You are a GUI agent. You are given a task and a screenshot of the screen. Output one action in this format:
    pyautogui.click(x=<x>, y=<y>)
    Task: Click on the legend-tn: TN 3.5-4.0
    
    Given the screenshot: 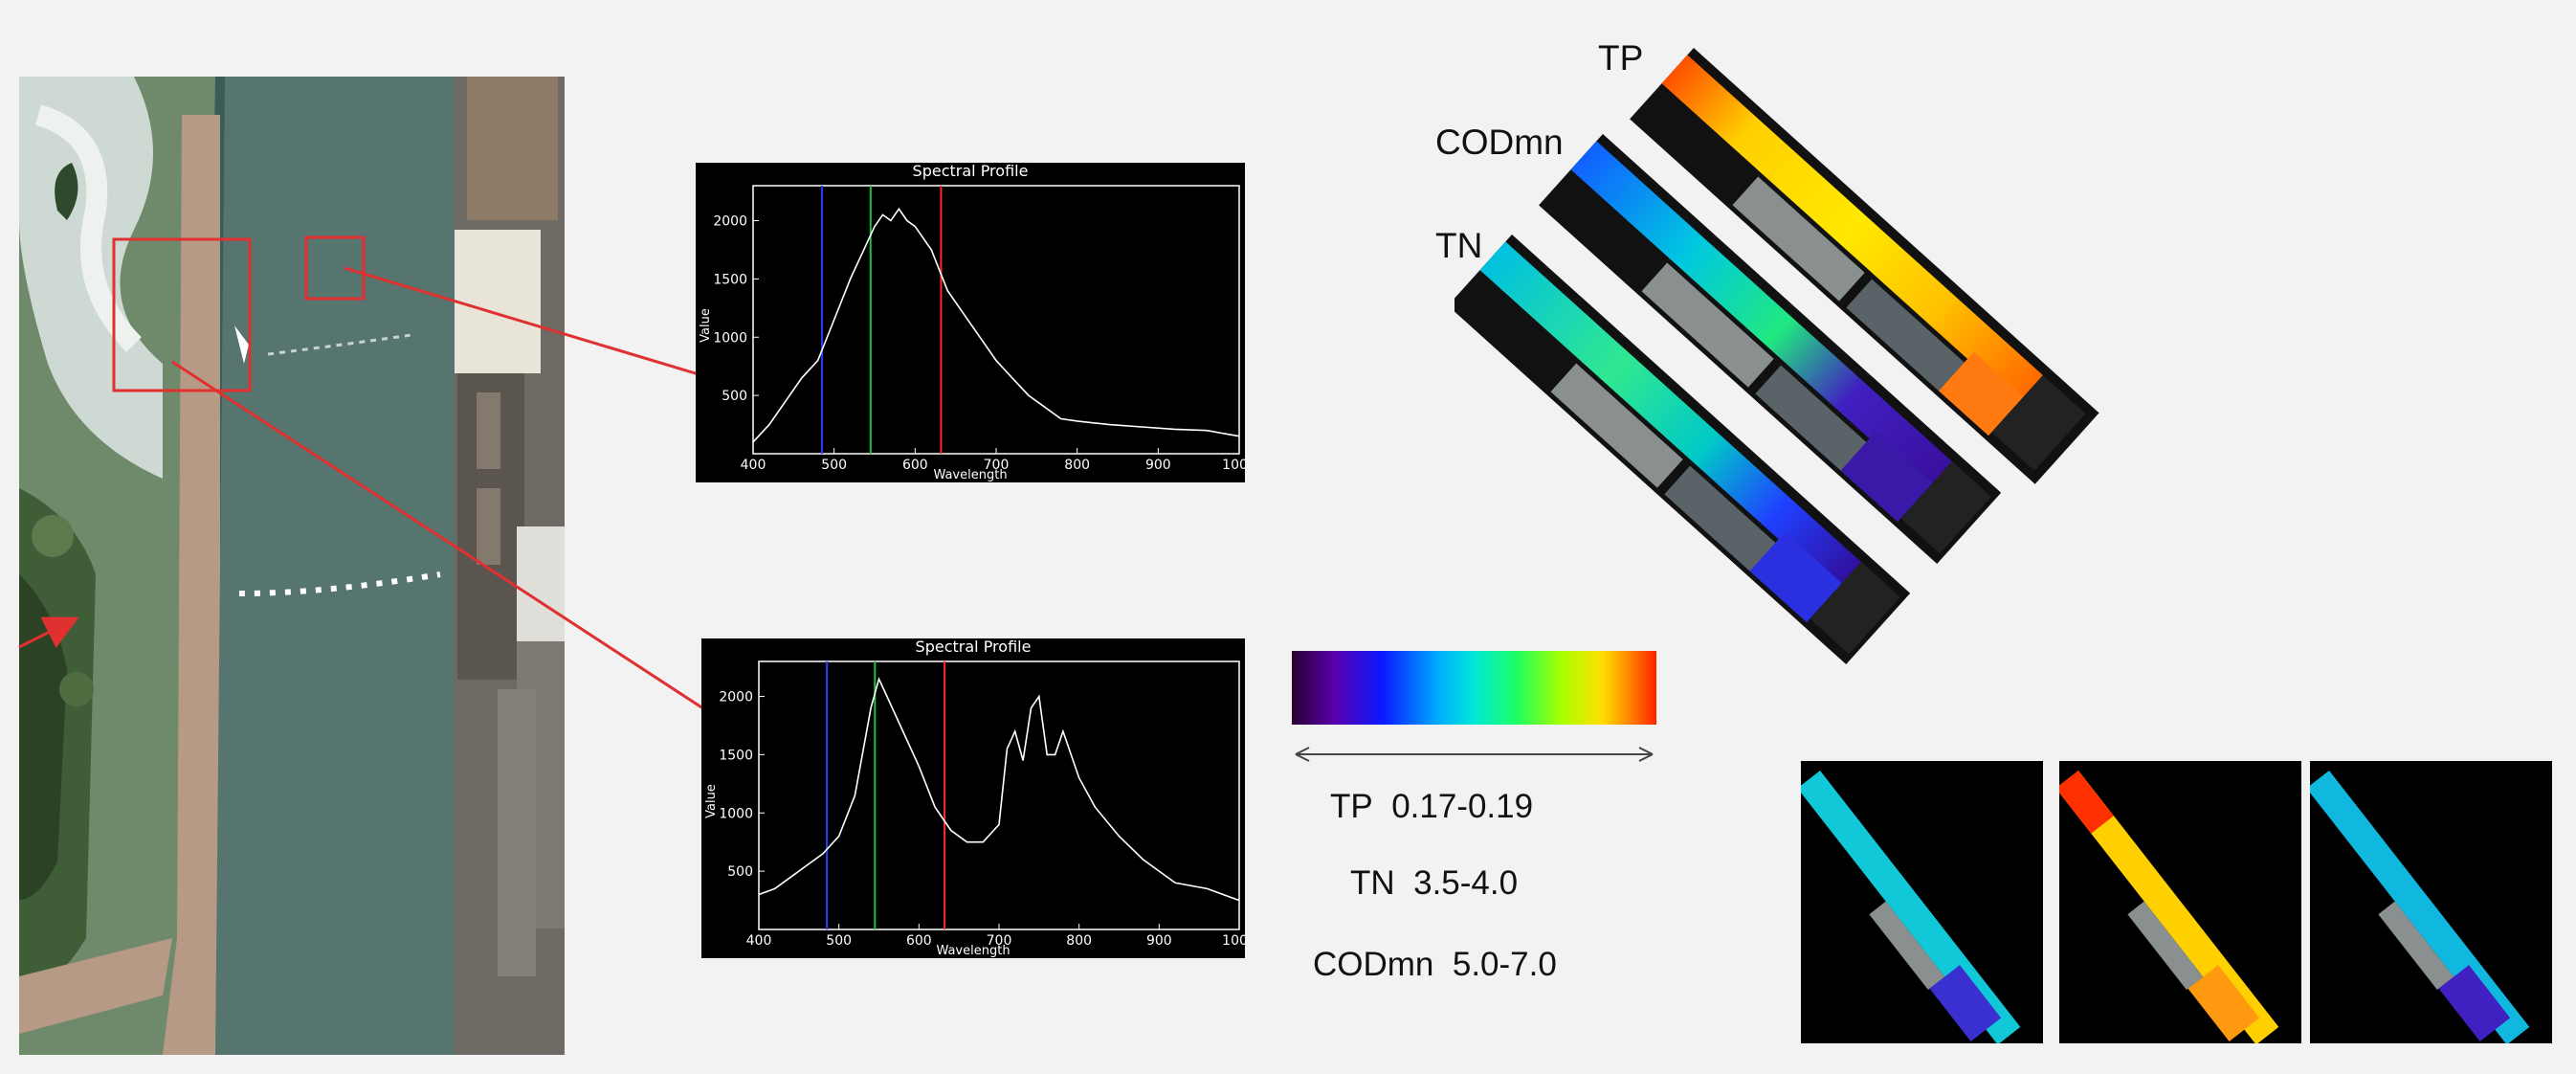 What is the action you would take?
    pyautogui.click(x=1434, y=883)
    